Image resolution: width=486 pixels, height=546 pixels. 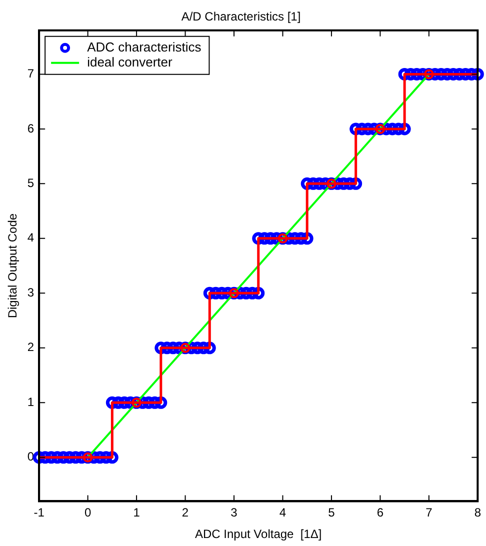 What do you see at coordinates (13, 265) in the screenshot?
I see `y-axis-title: Digital Output Code` at bounding box center [13, 265].